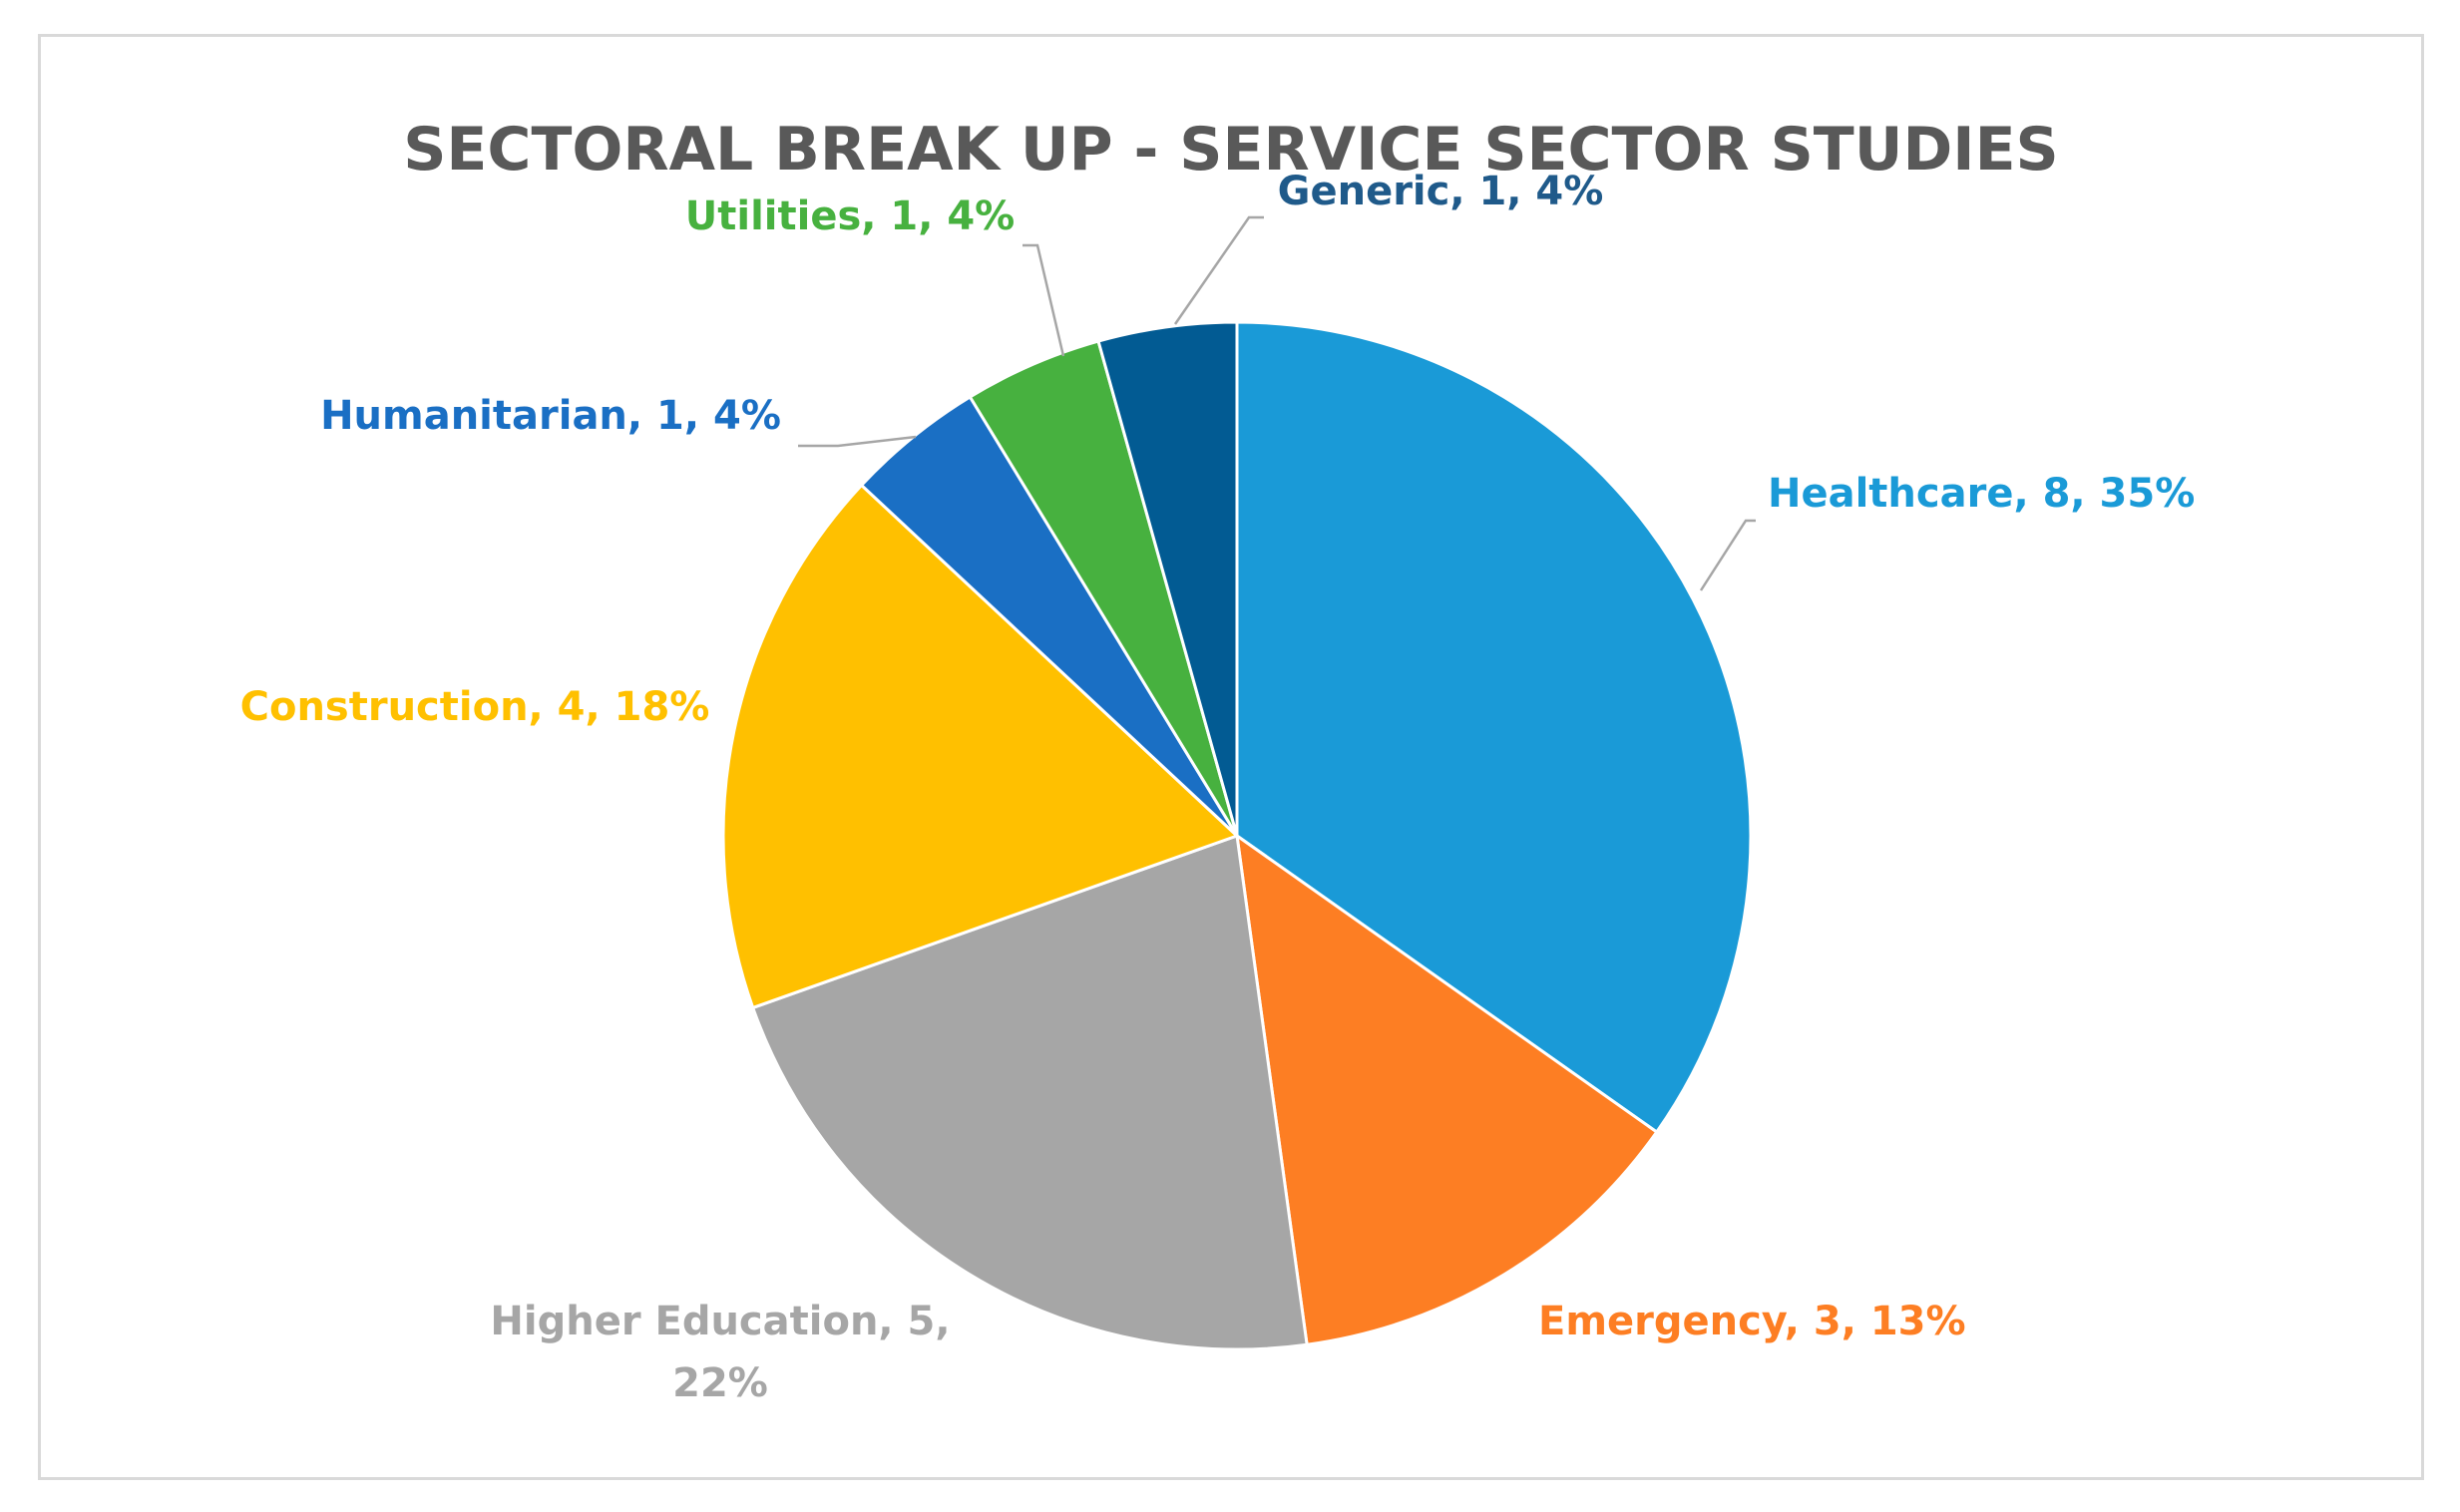  What do you see at coordinates (550, 416) in the screenshot?
I see `data-label-humanitarian: Humanitarian, 1, 4%` at bounding box center [550, 416].